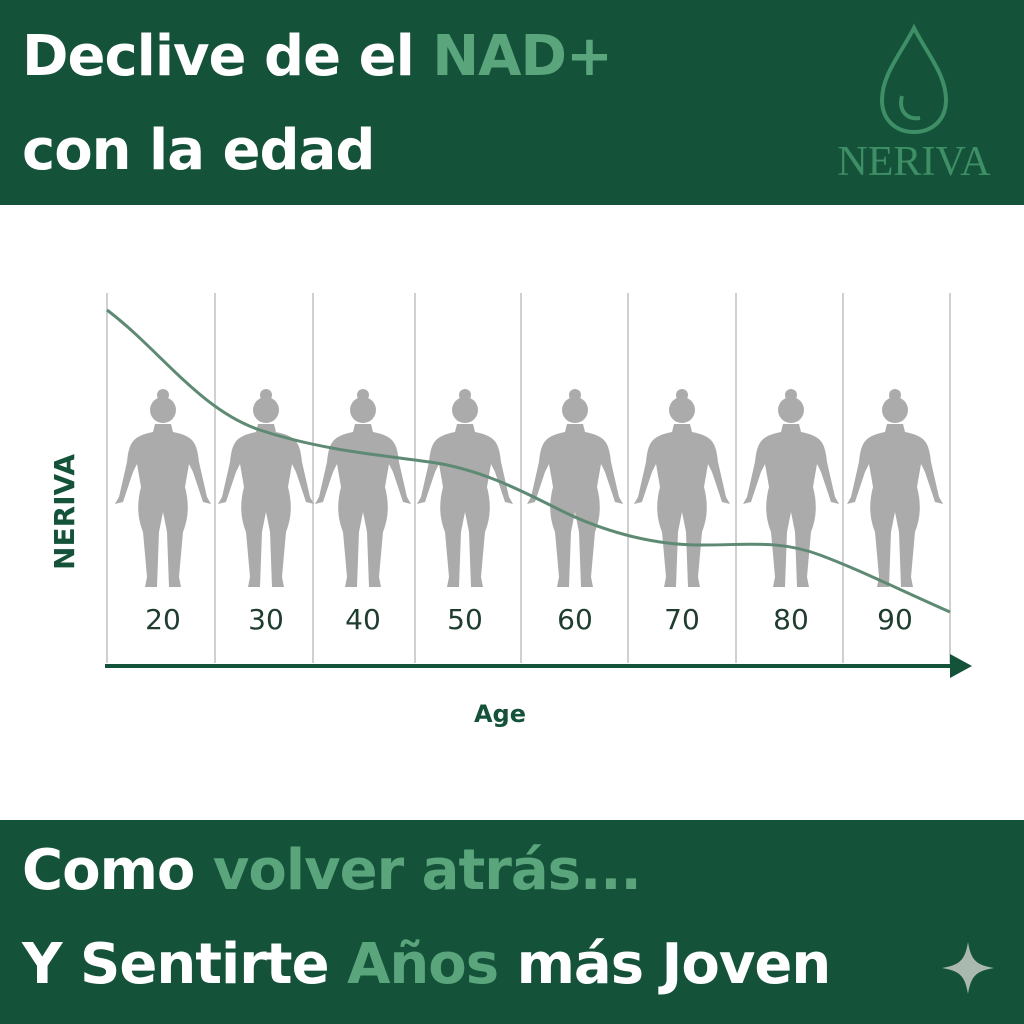  I want to click on brand-name: NERIVA, so click(914, 162).